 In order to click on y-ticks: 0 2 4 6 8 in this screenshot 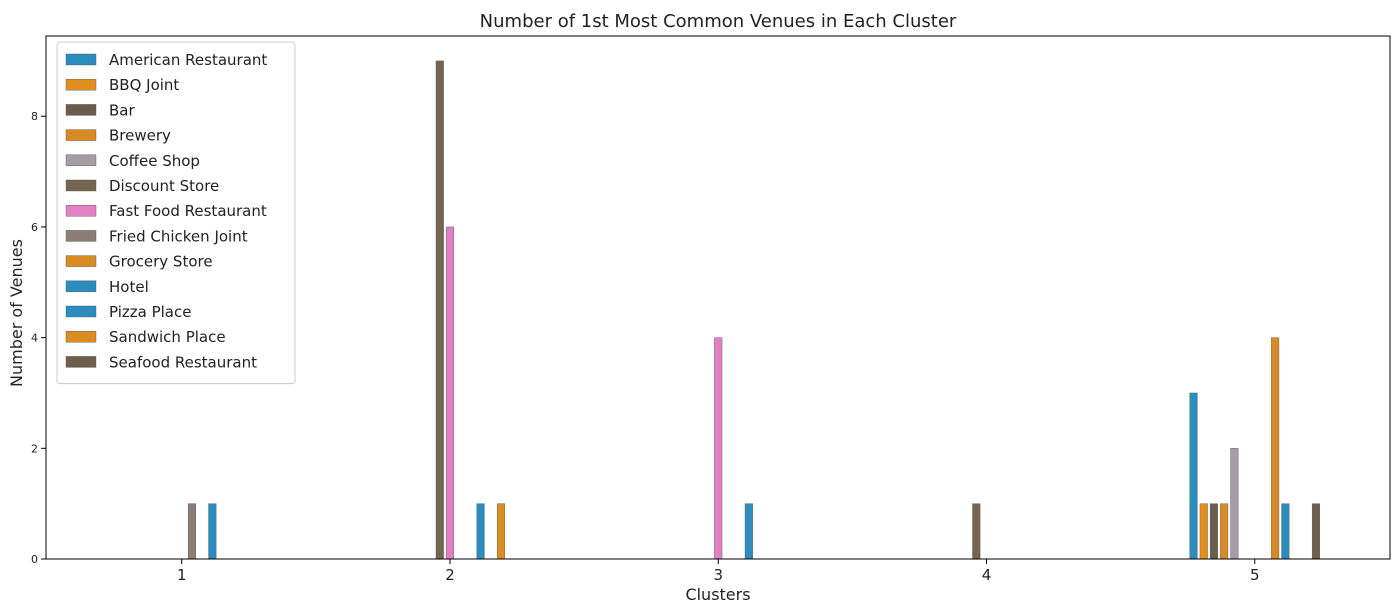, I will do `click(38, 338)`.